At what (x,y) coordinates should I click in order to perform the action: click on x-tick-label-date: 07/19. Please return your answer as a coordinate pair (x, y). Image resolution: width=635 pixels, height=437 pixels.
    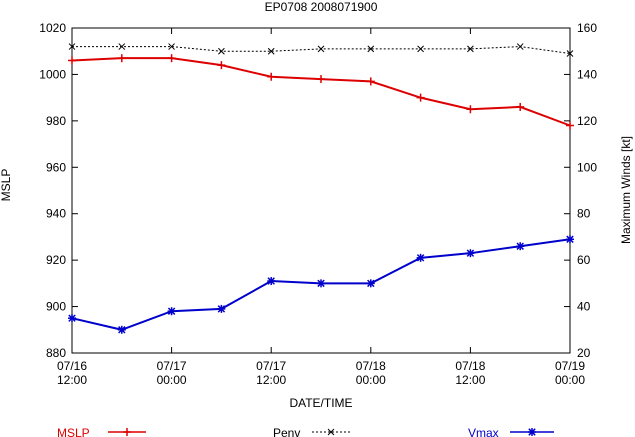
    Looking at the image, I should click on (570, 366).